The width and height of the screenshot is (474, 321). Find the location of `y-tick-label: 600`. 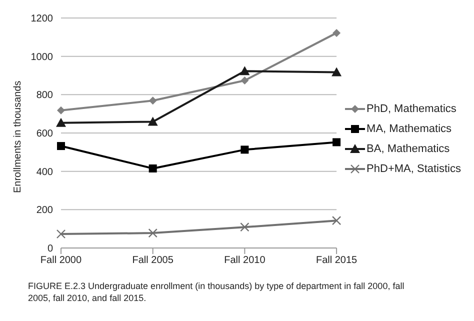

y-tick-label: 600 is located at coordinates (45, 134).